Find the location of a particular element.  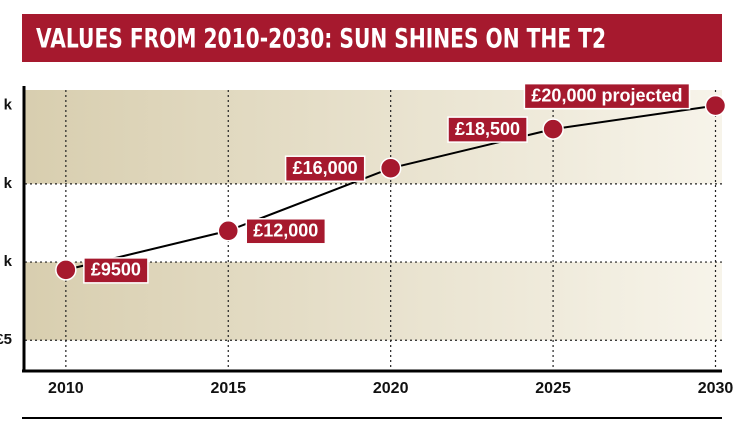

x-tick-label: 2010 is located at coordinates (66, 388).